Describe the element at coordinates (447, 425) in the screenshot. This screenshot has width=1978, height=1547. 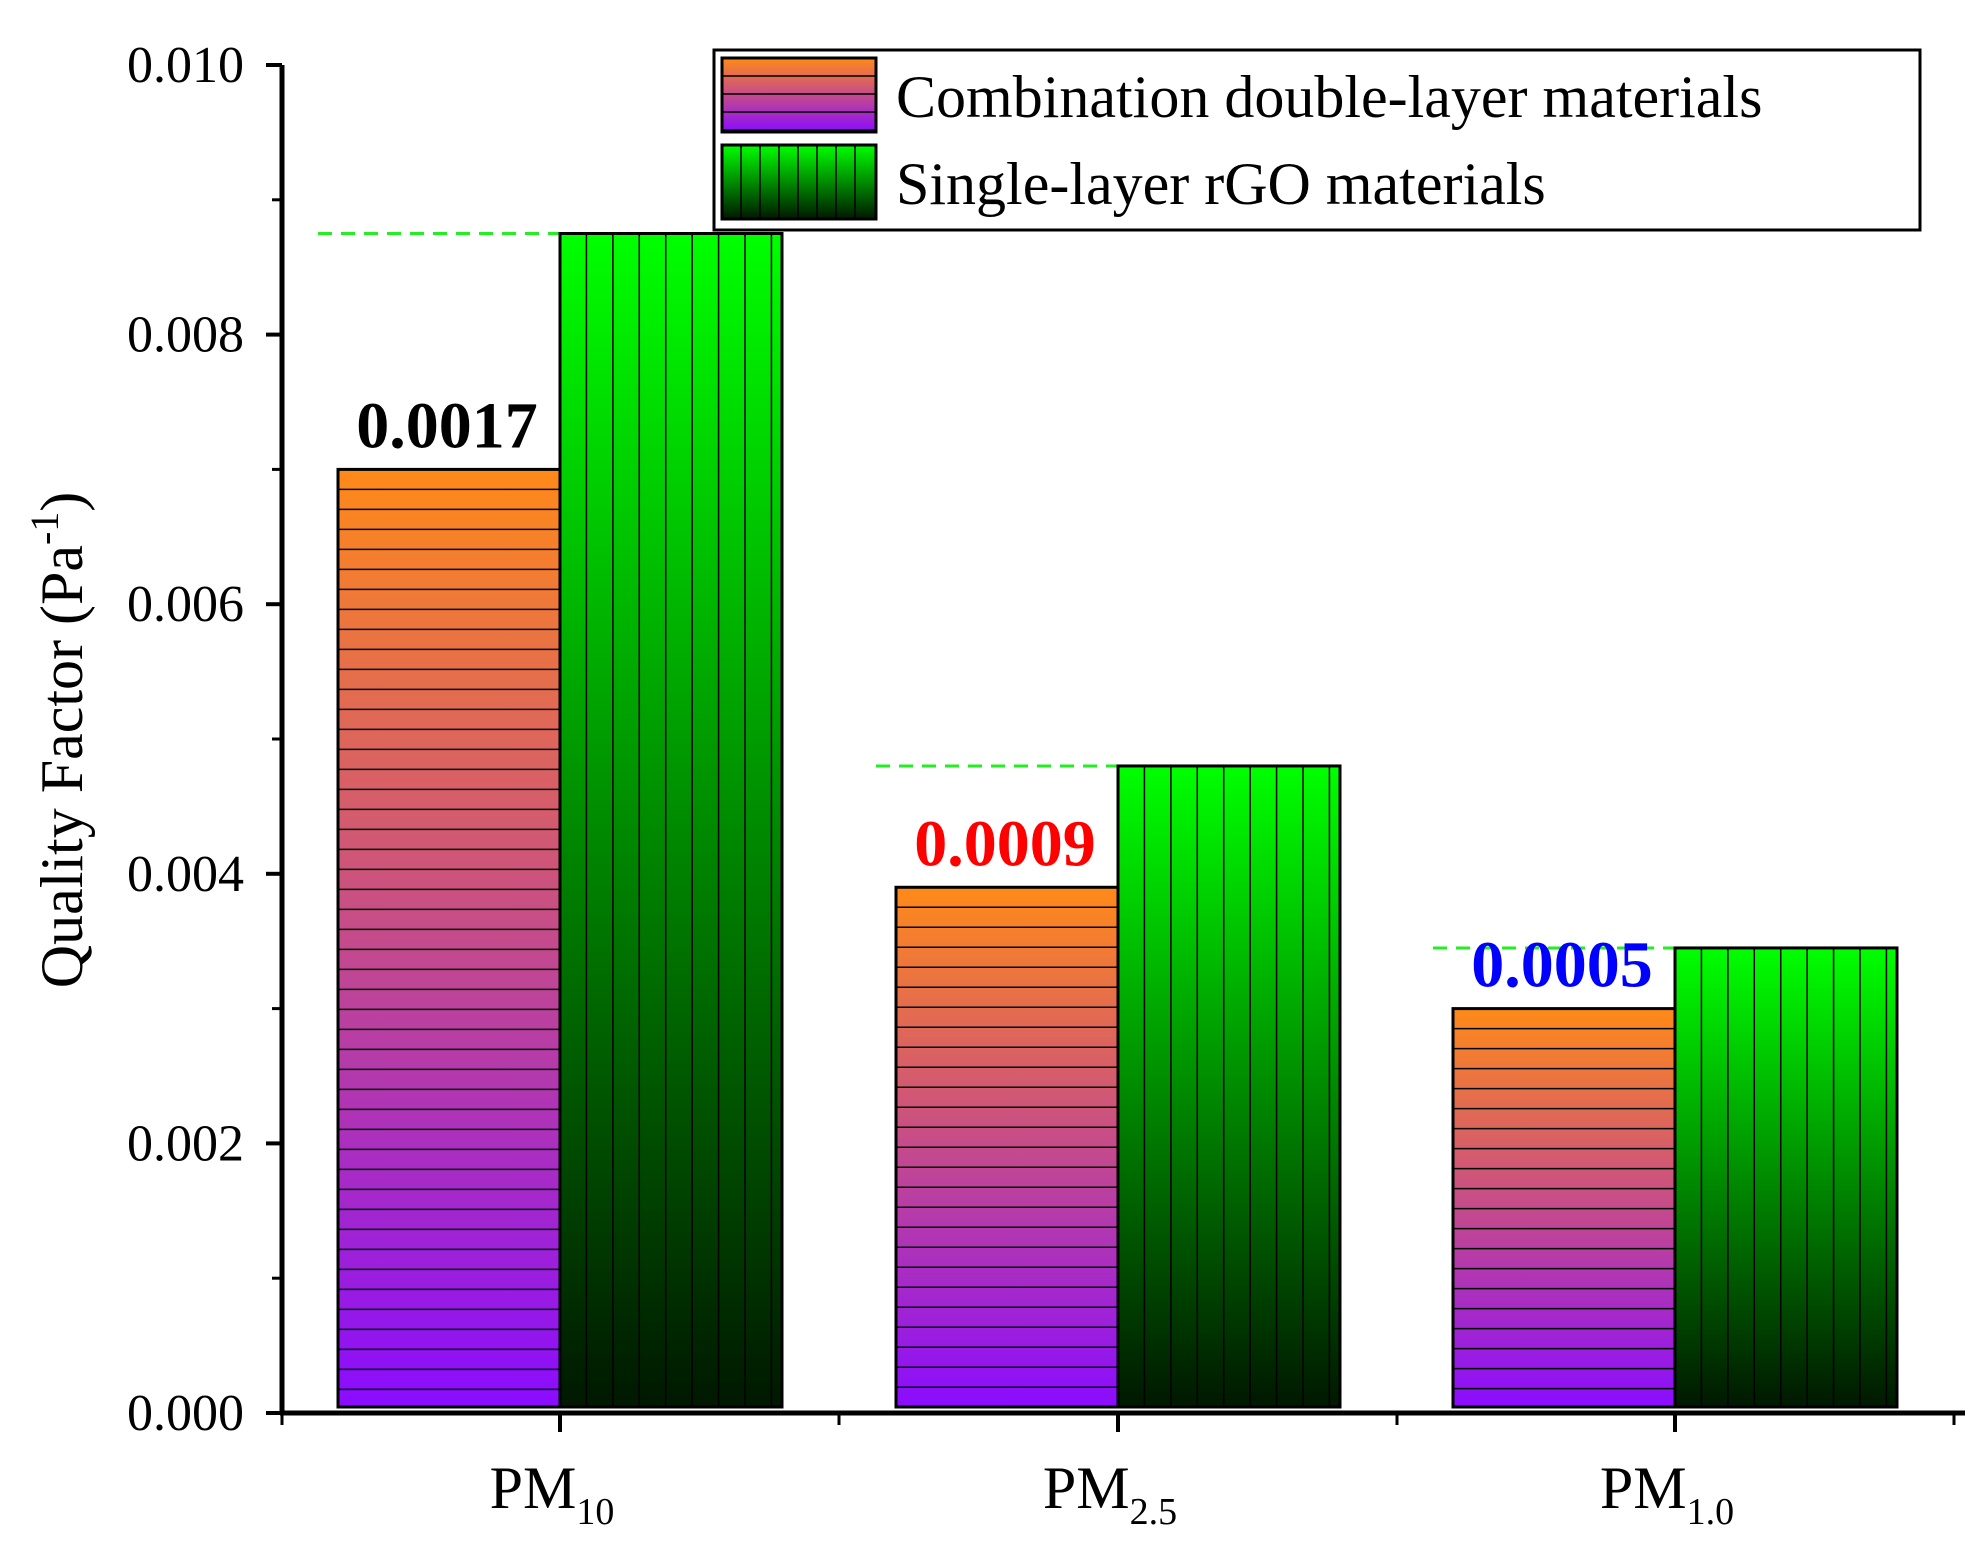
I see `difference-label-0: 0.0017` at that location.